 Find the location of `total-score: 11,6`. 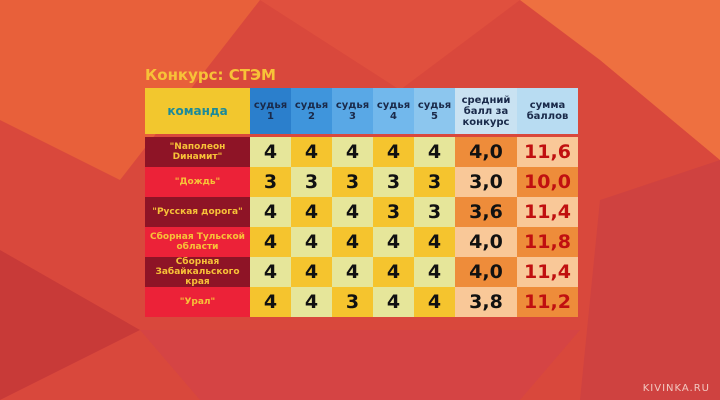

total-score: 11,6 is located at coordinates (547, 152).